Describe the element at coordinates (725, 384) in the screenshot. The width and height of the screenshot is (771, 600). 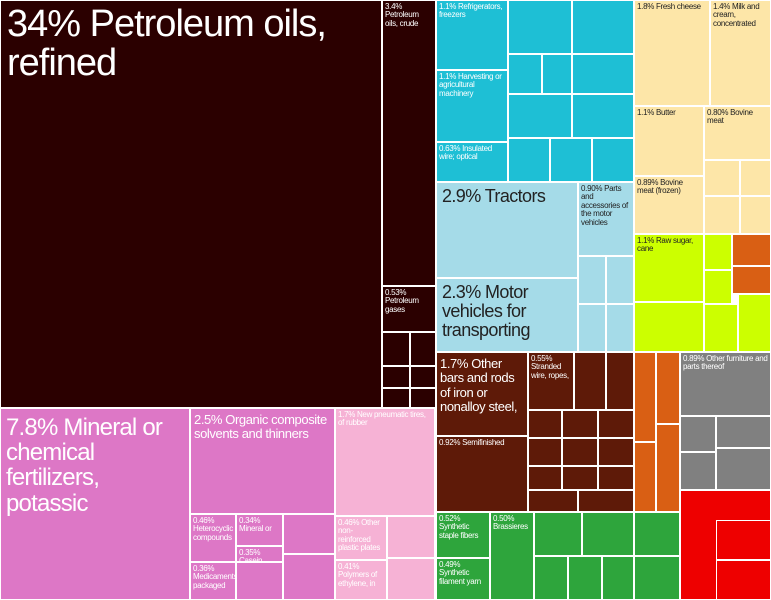
I see `cell-furniture: 0.89% Other furniture and parts thereof` at that location.